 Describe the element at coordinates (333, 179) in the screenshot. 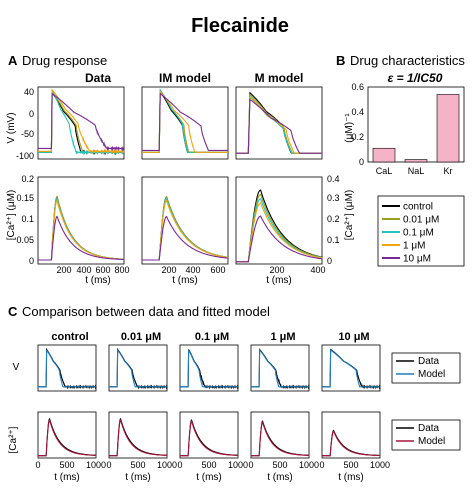

I see `ca-right-ytick: 0.4` at that location.